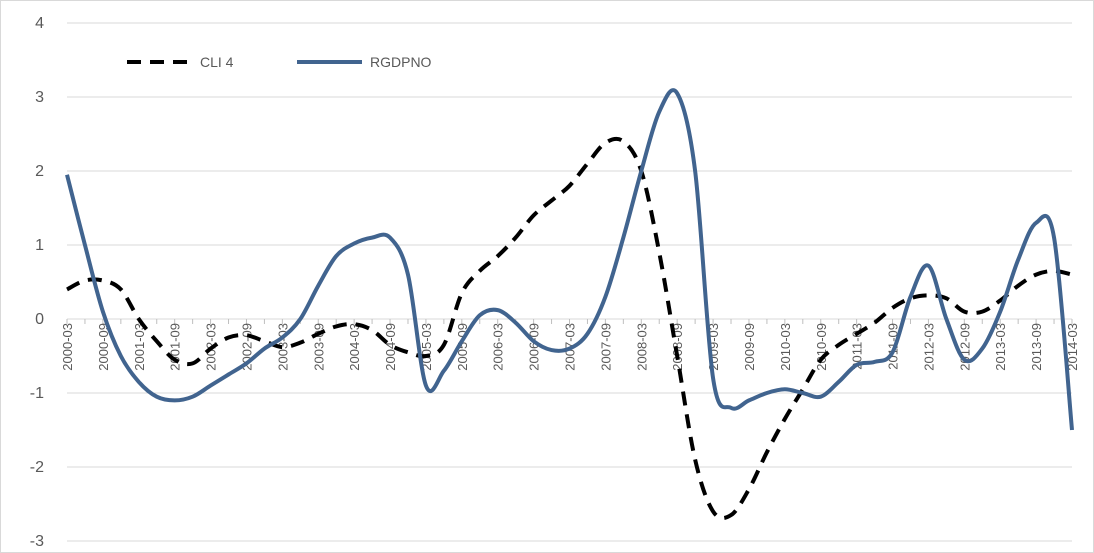  Describe the element at coordinates (39, 319) in the screenshot. I see `y-tick-label: 0` at that location.